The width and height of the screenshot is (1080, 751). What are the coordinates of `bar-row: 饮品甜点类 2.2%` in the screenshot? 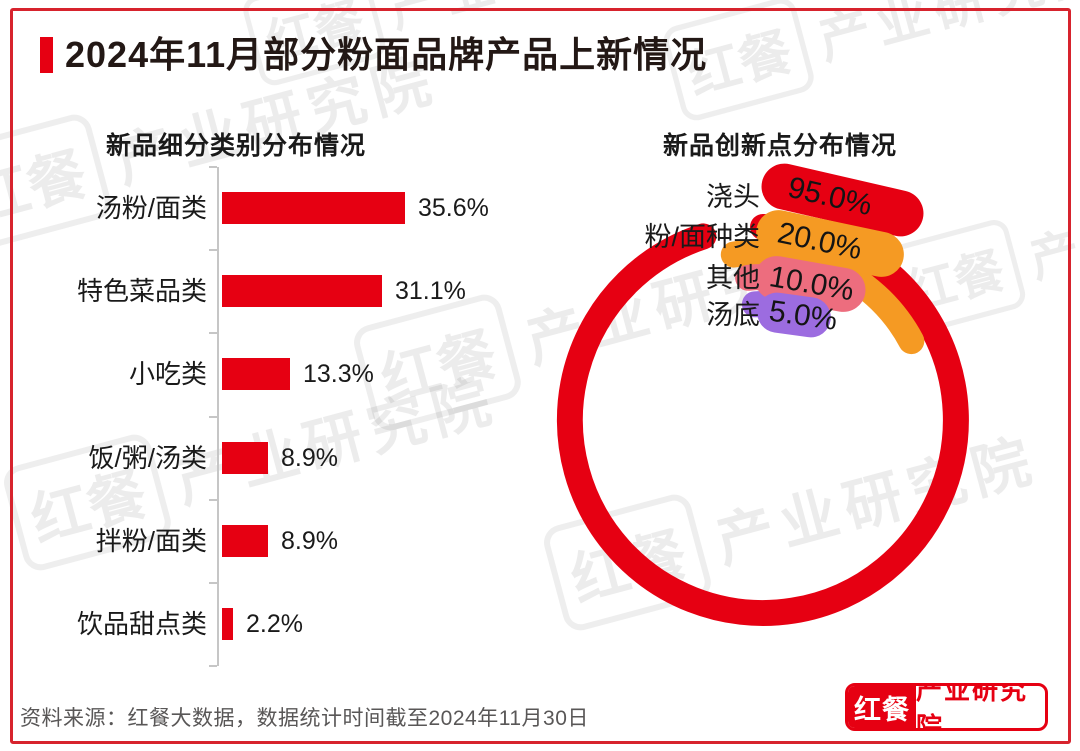 It's located at (275, 624).